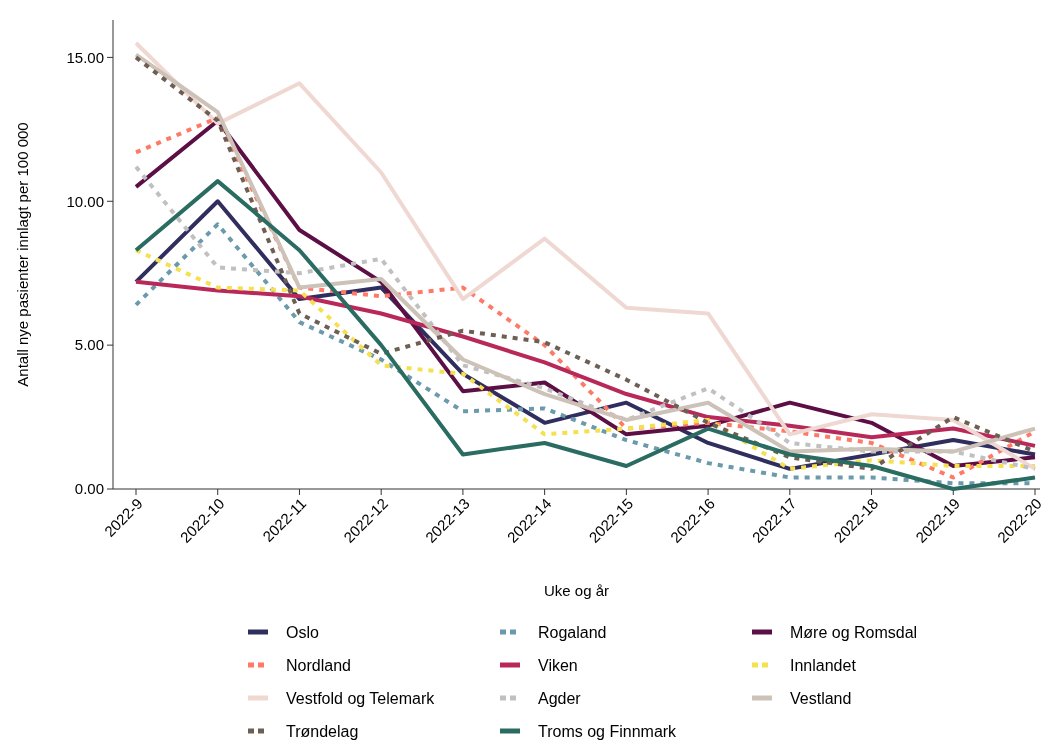  I want to click on legend-label: Viken, so click(558, 665).